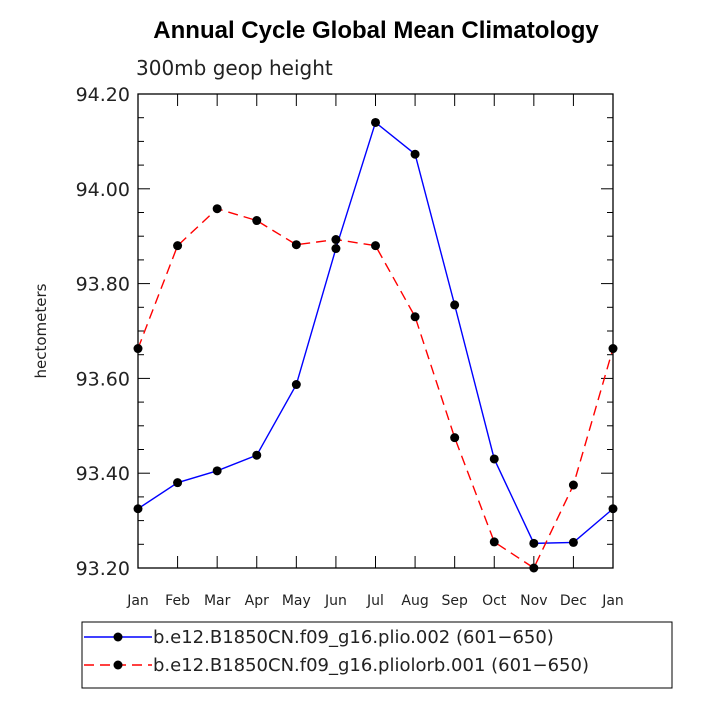  Describe the element at coordinates (454, 601) in the screenshot. I see `x-tick-label: Sep` at that location.